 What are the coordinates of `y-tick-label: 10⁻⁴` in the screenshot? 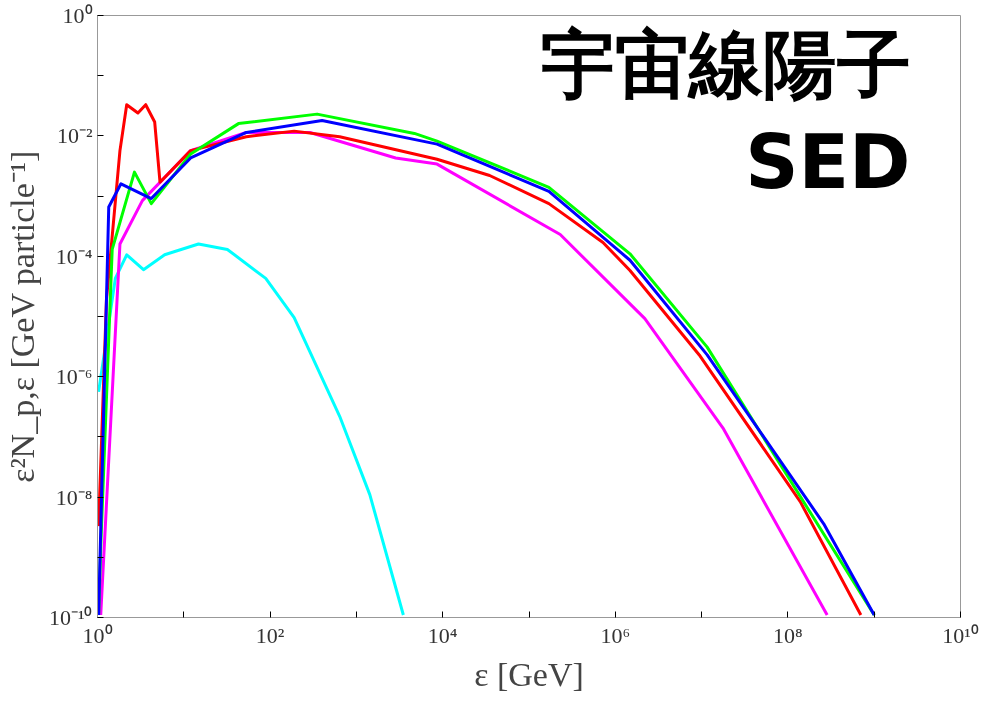 It's located at (74, 256).